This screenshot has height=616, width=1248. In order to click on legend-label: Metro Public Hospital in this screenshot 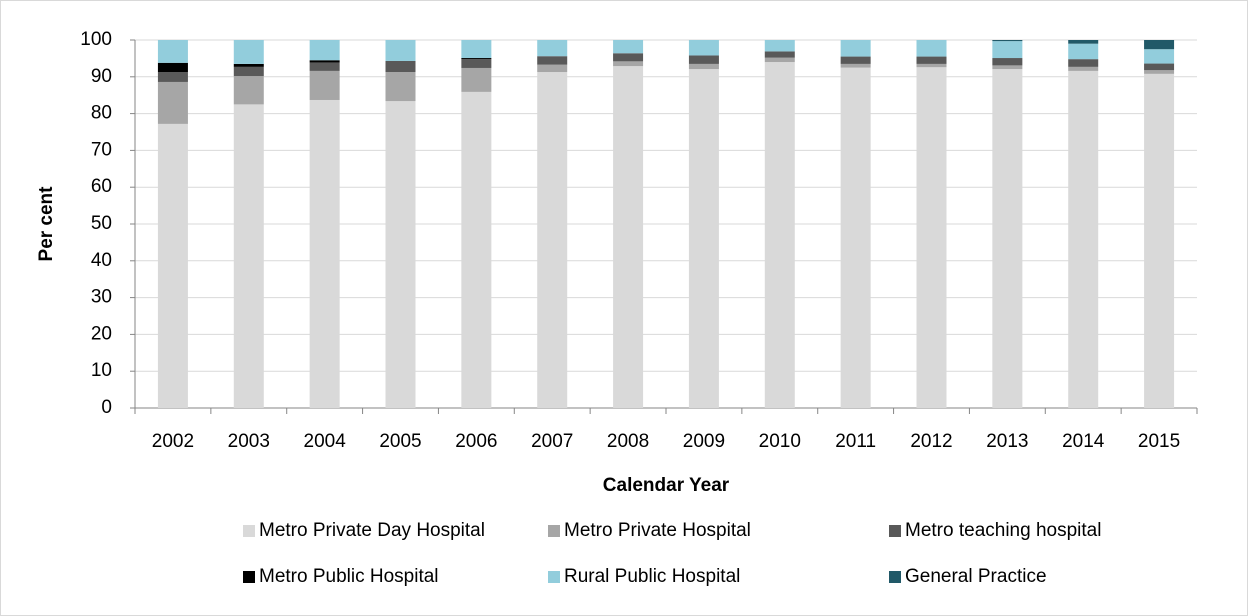, I will do `click(349, 576)`.